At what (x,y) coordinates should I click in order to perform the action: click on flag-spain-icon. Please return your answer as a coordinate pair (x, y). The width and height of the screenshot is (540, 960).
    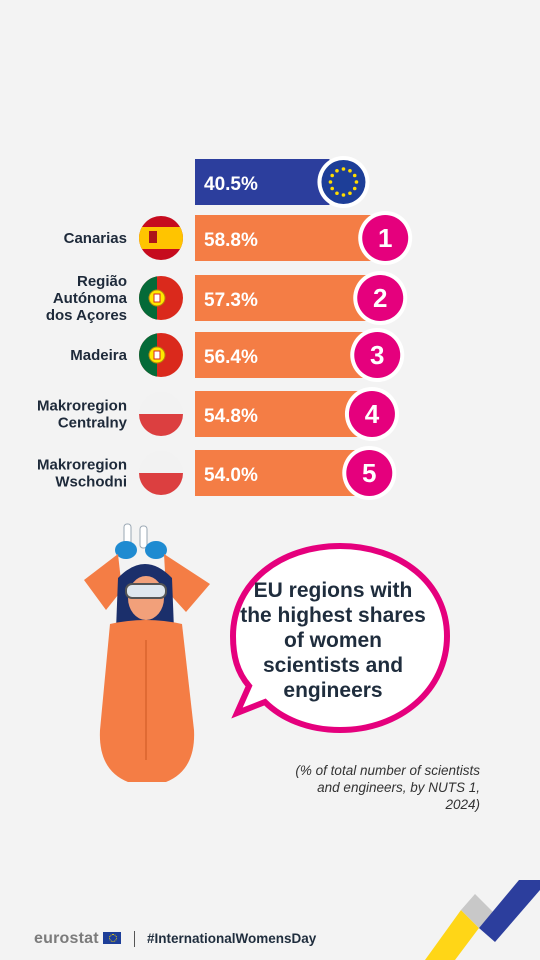
    Looking at the image, I should click on (161, 238).